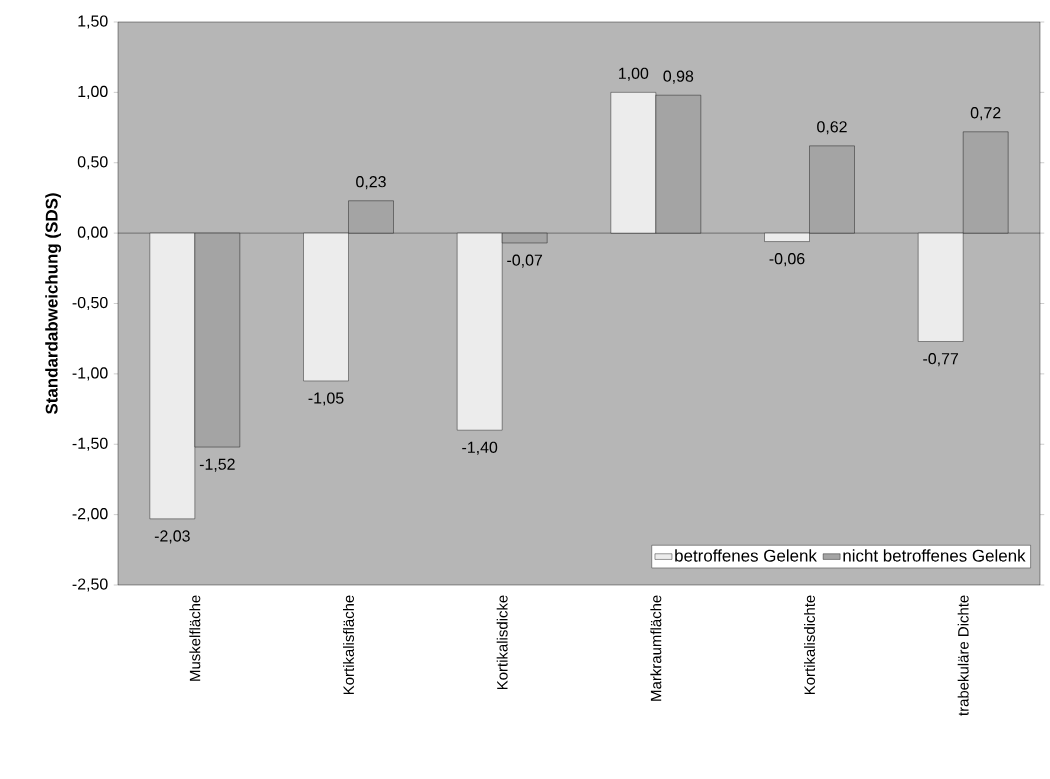 The height and width of the screenshot is (779, 1050). I want to click on legend-label: nicht betroffenes Gelenk, so click(934, 555).